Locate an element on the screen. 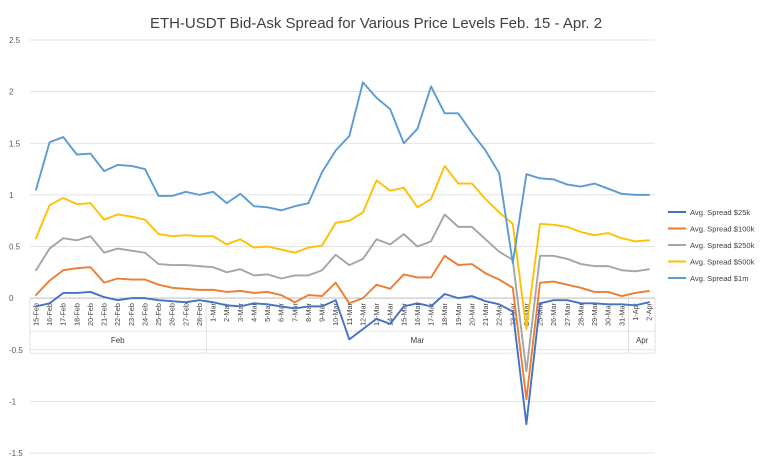 Image resolution: width=768 pixels, height=465 pixels. y-tick-label: 1.5 is located at coordinates (15, 143).